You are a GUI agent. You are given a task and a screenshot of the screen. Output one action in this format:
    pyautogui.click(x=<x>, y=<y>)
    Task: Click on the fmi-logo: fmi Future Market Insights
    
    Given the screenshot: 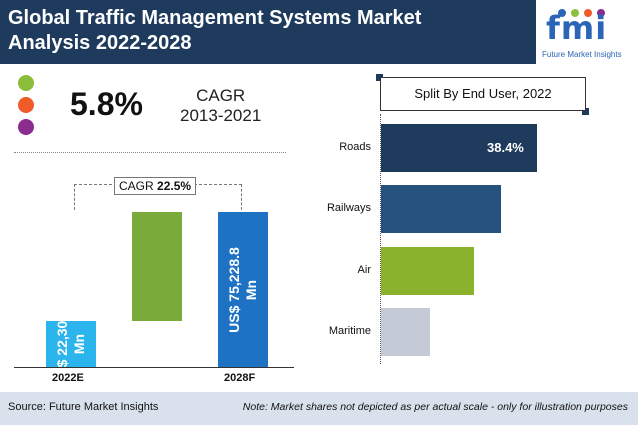 What is the action you would take?
    pyautogui.click(x=587, y=32)
    